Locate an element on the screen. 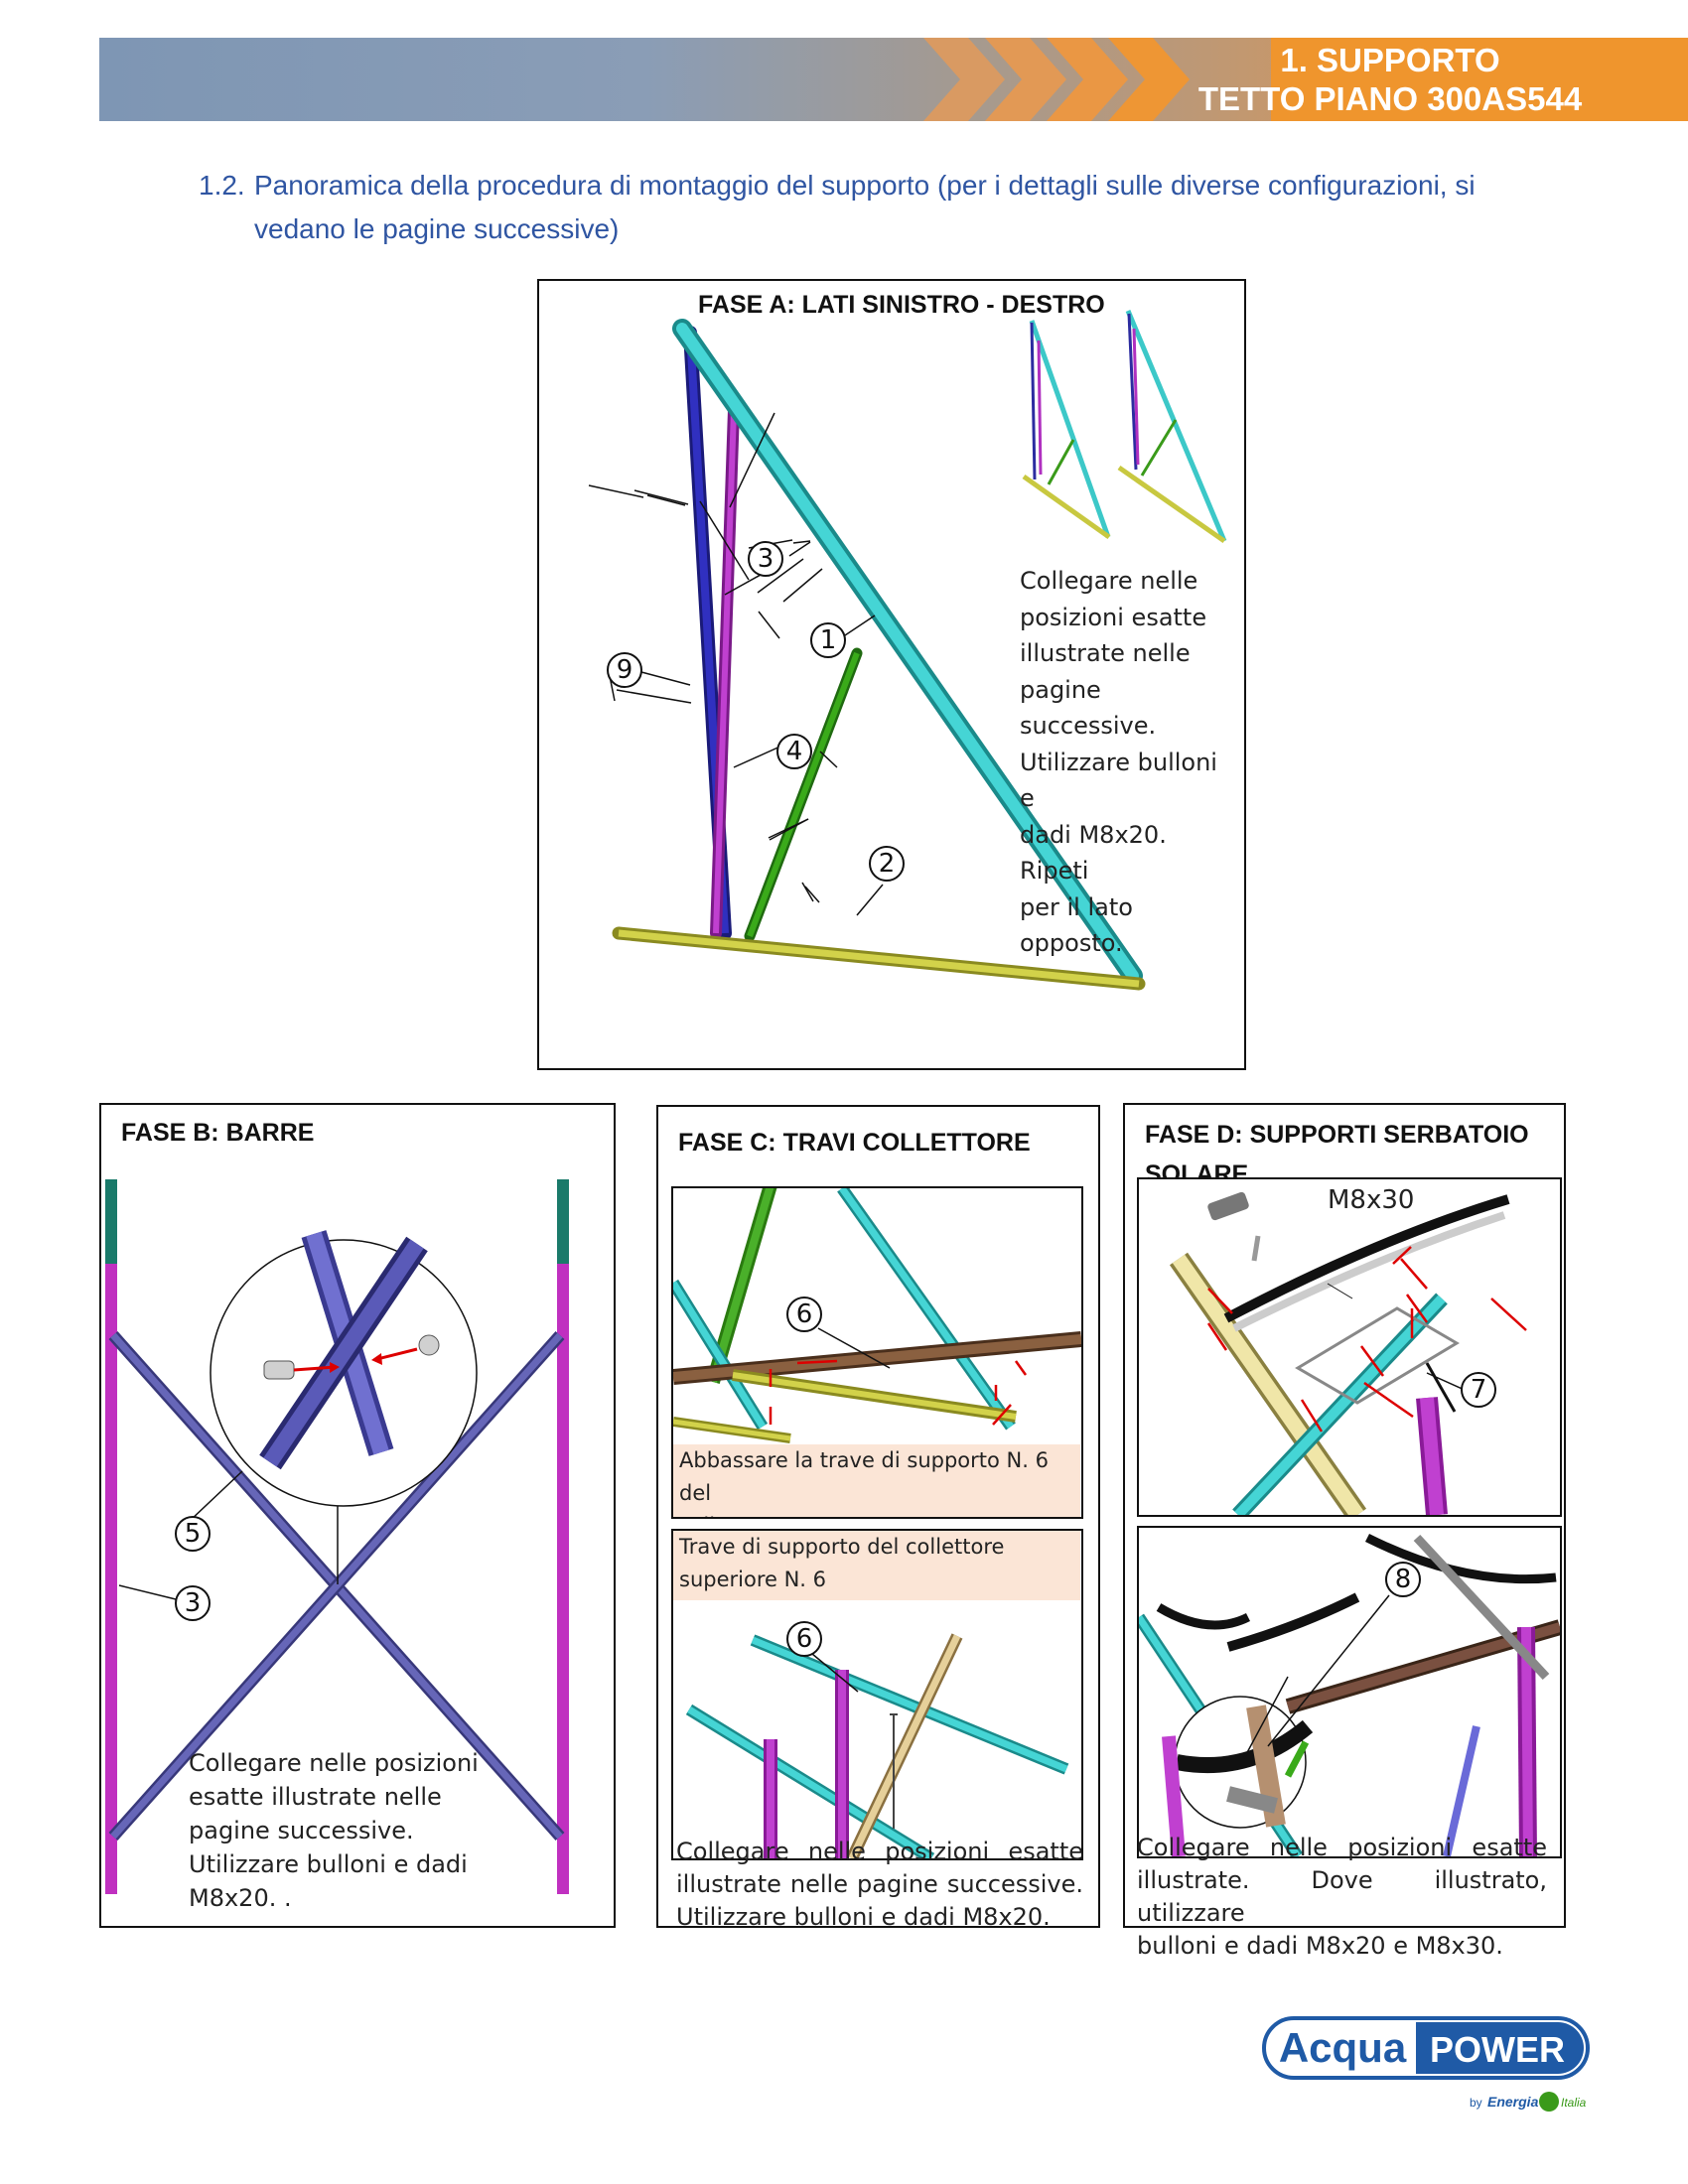 Image resolution: width=1688 pixels, height=2184 pixels. title-line: FASE D: SUPPORTI SERBATOIO is located at coordinates (1337, 1135).